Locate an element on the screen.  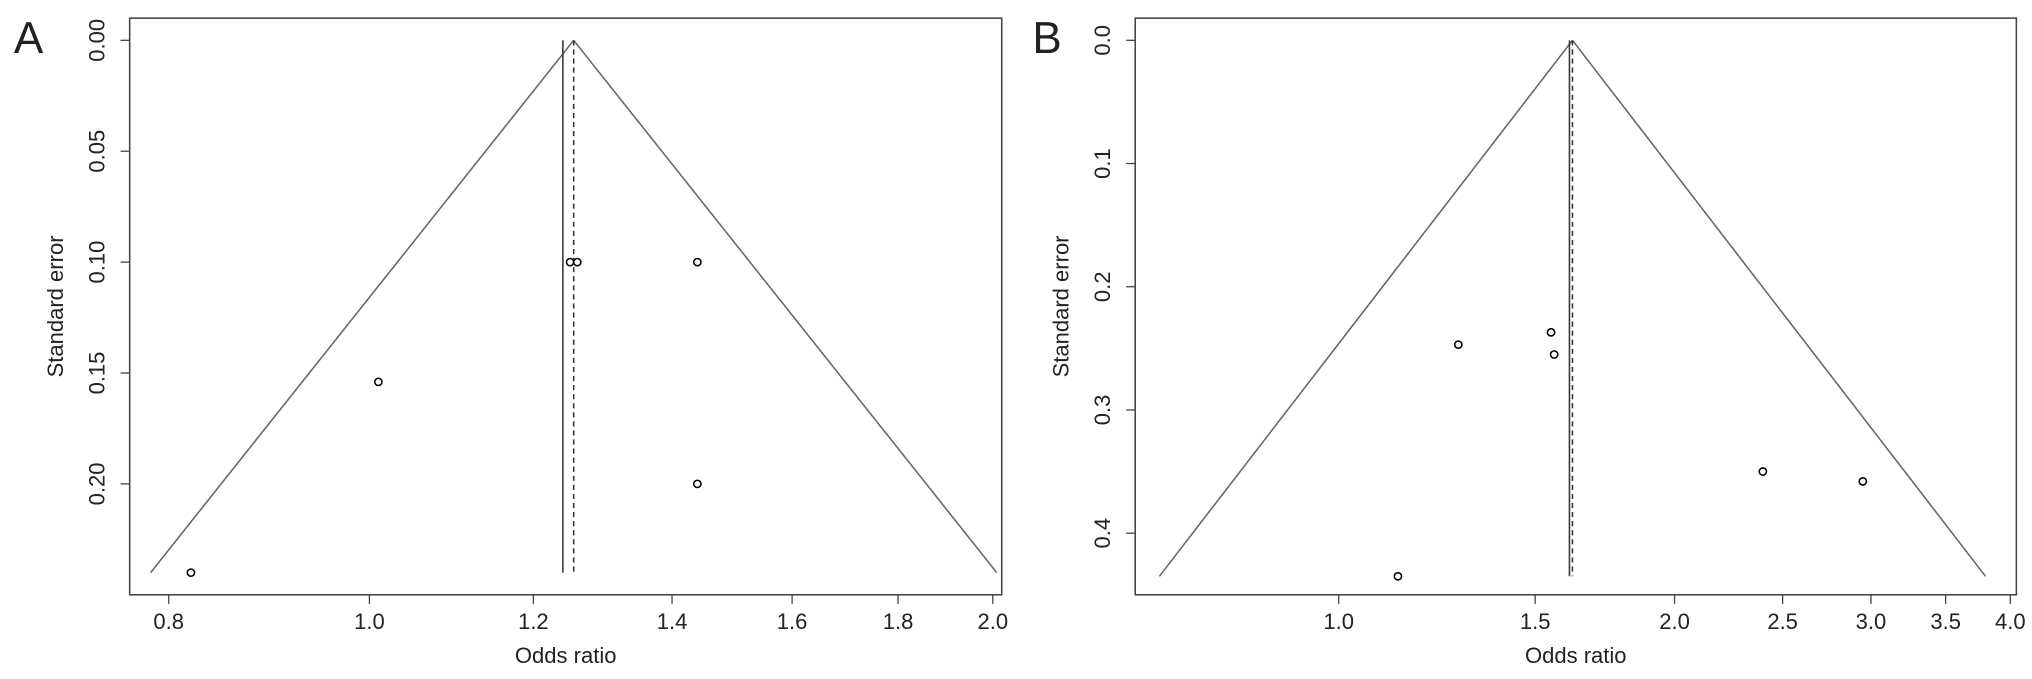
panel-label: A is located at coordinates (29, 38).